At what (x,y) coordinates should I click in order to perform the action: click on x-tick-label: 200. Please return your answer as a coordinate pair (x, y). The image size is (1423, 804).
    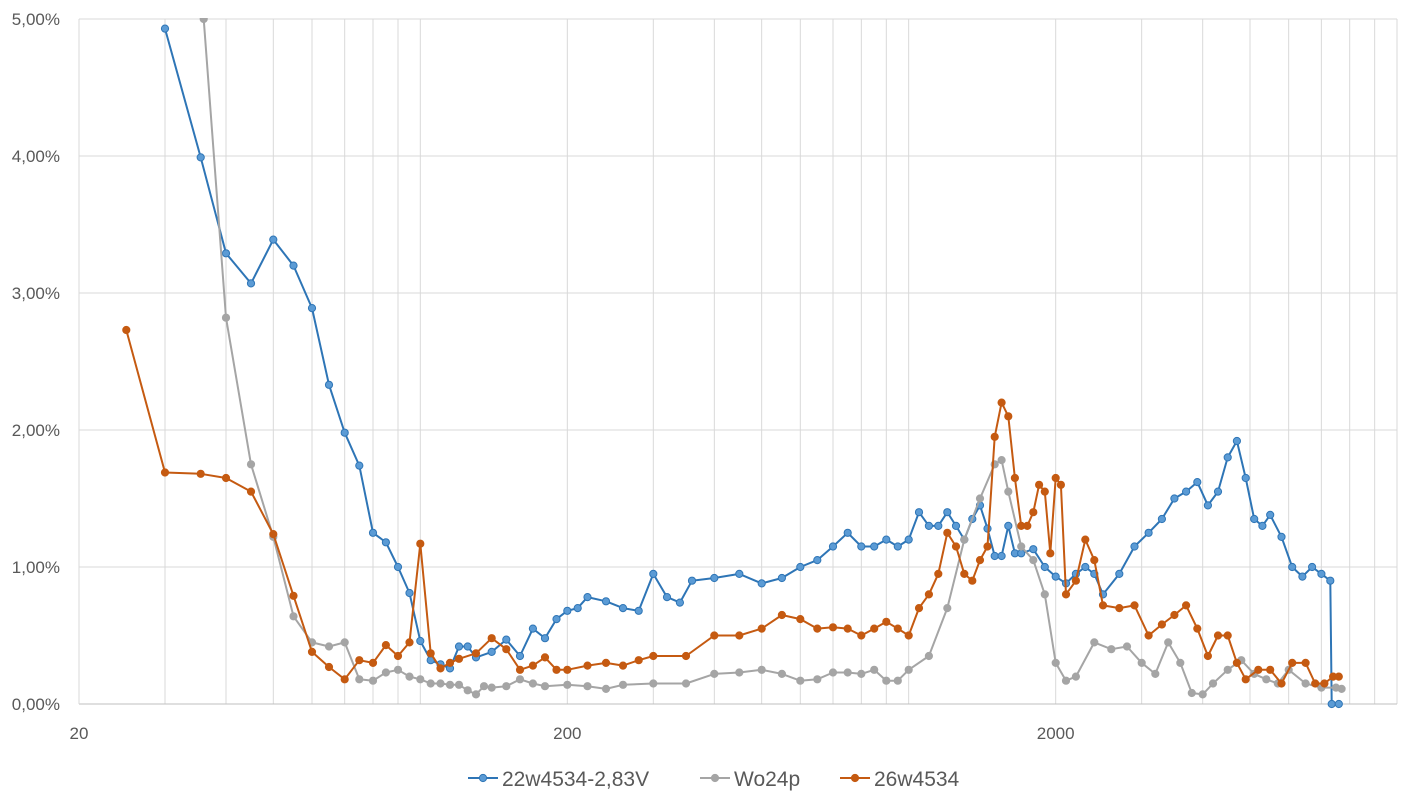
    Looking at the image, I should click on (567, 733).